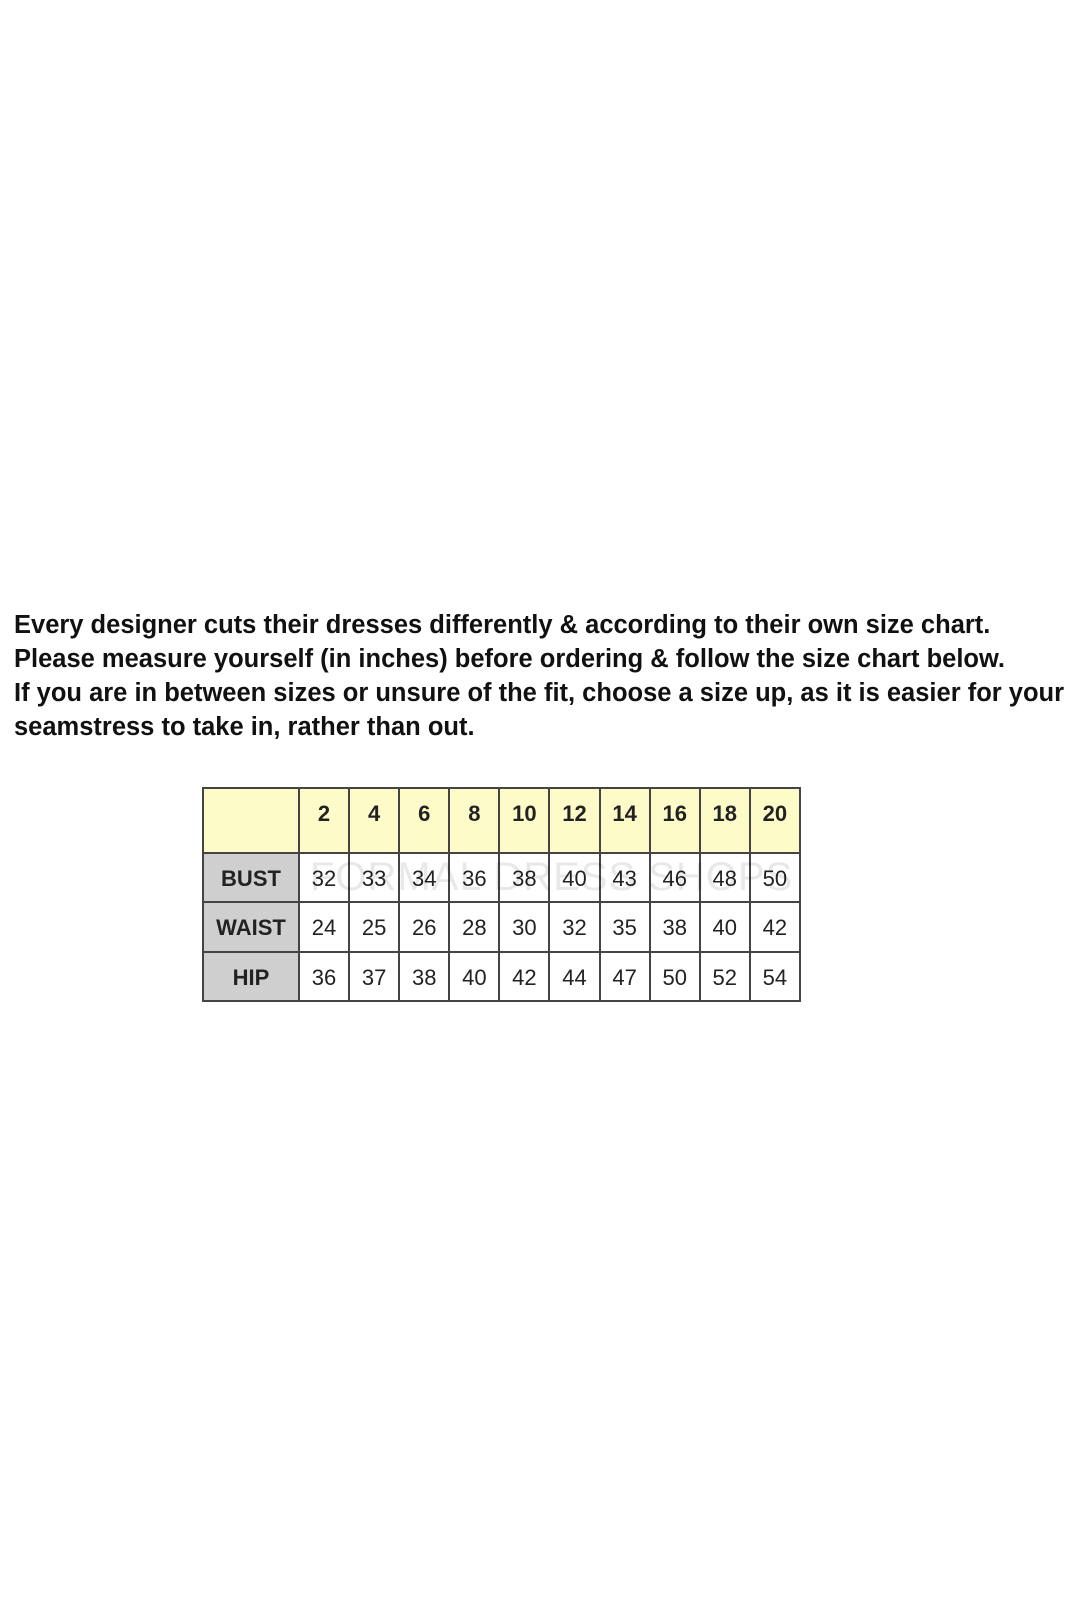  I want to click on size-header-row: 2 4 6 8 10 12 14 16 18 20, so click(502, 820).